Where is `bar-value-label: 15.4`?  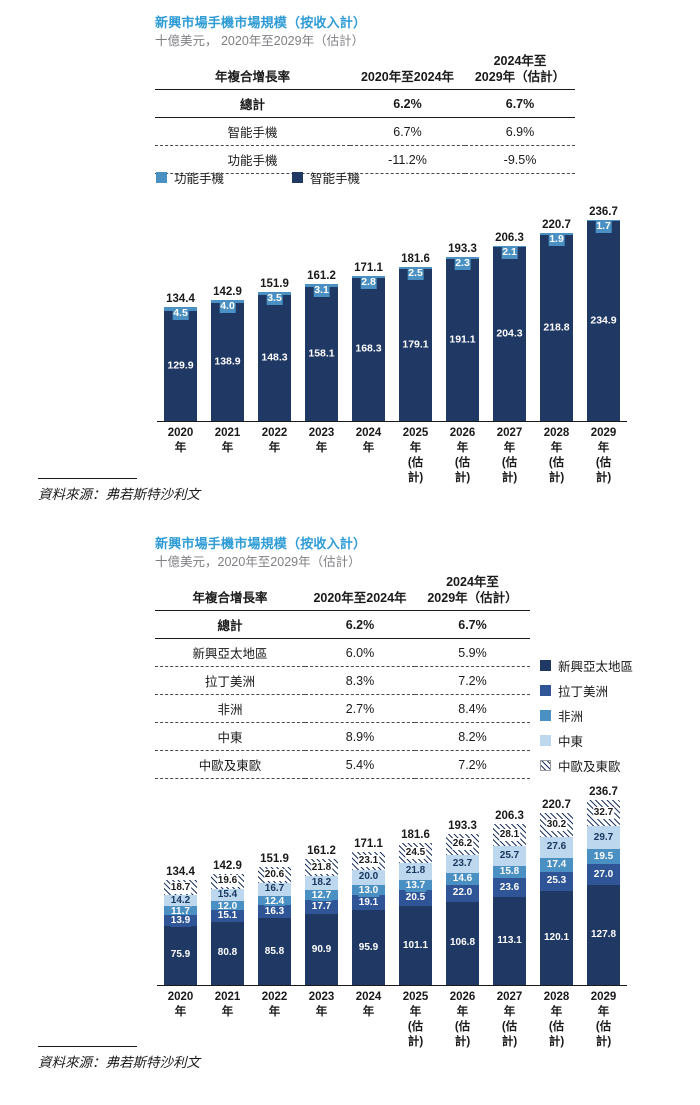
bar-value-label: 15.4 is located at coordinates (227, 894).